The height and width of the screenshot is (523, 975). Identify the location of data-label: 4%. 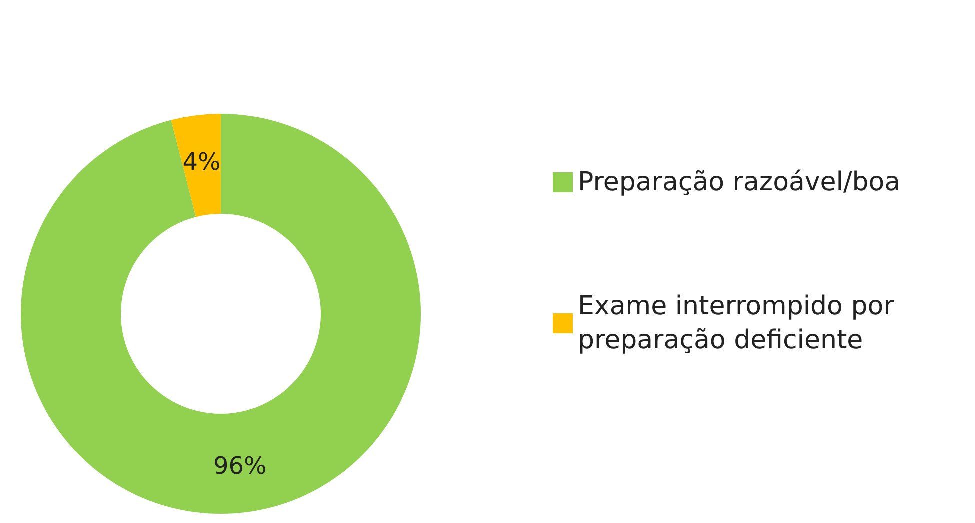
(201, 162).